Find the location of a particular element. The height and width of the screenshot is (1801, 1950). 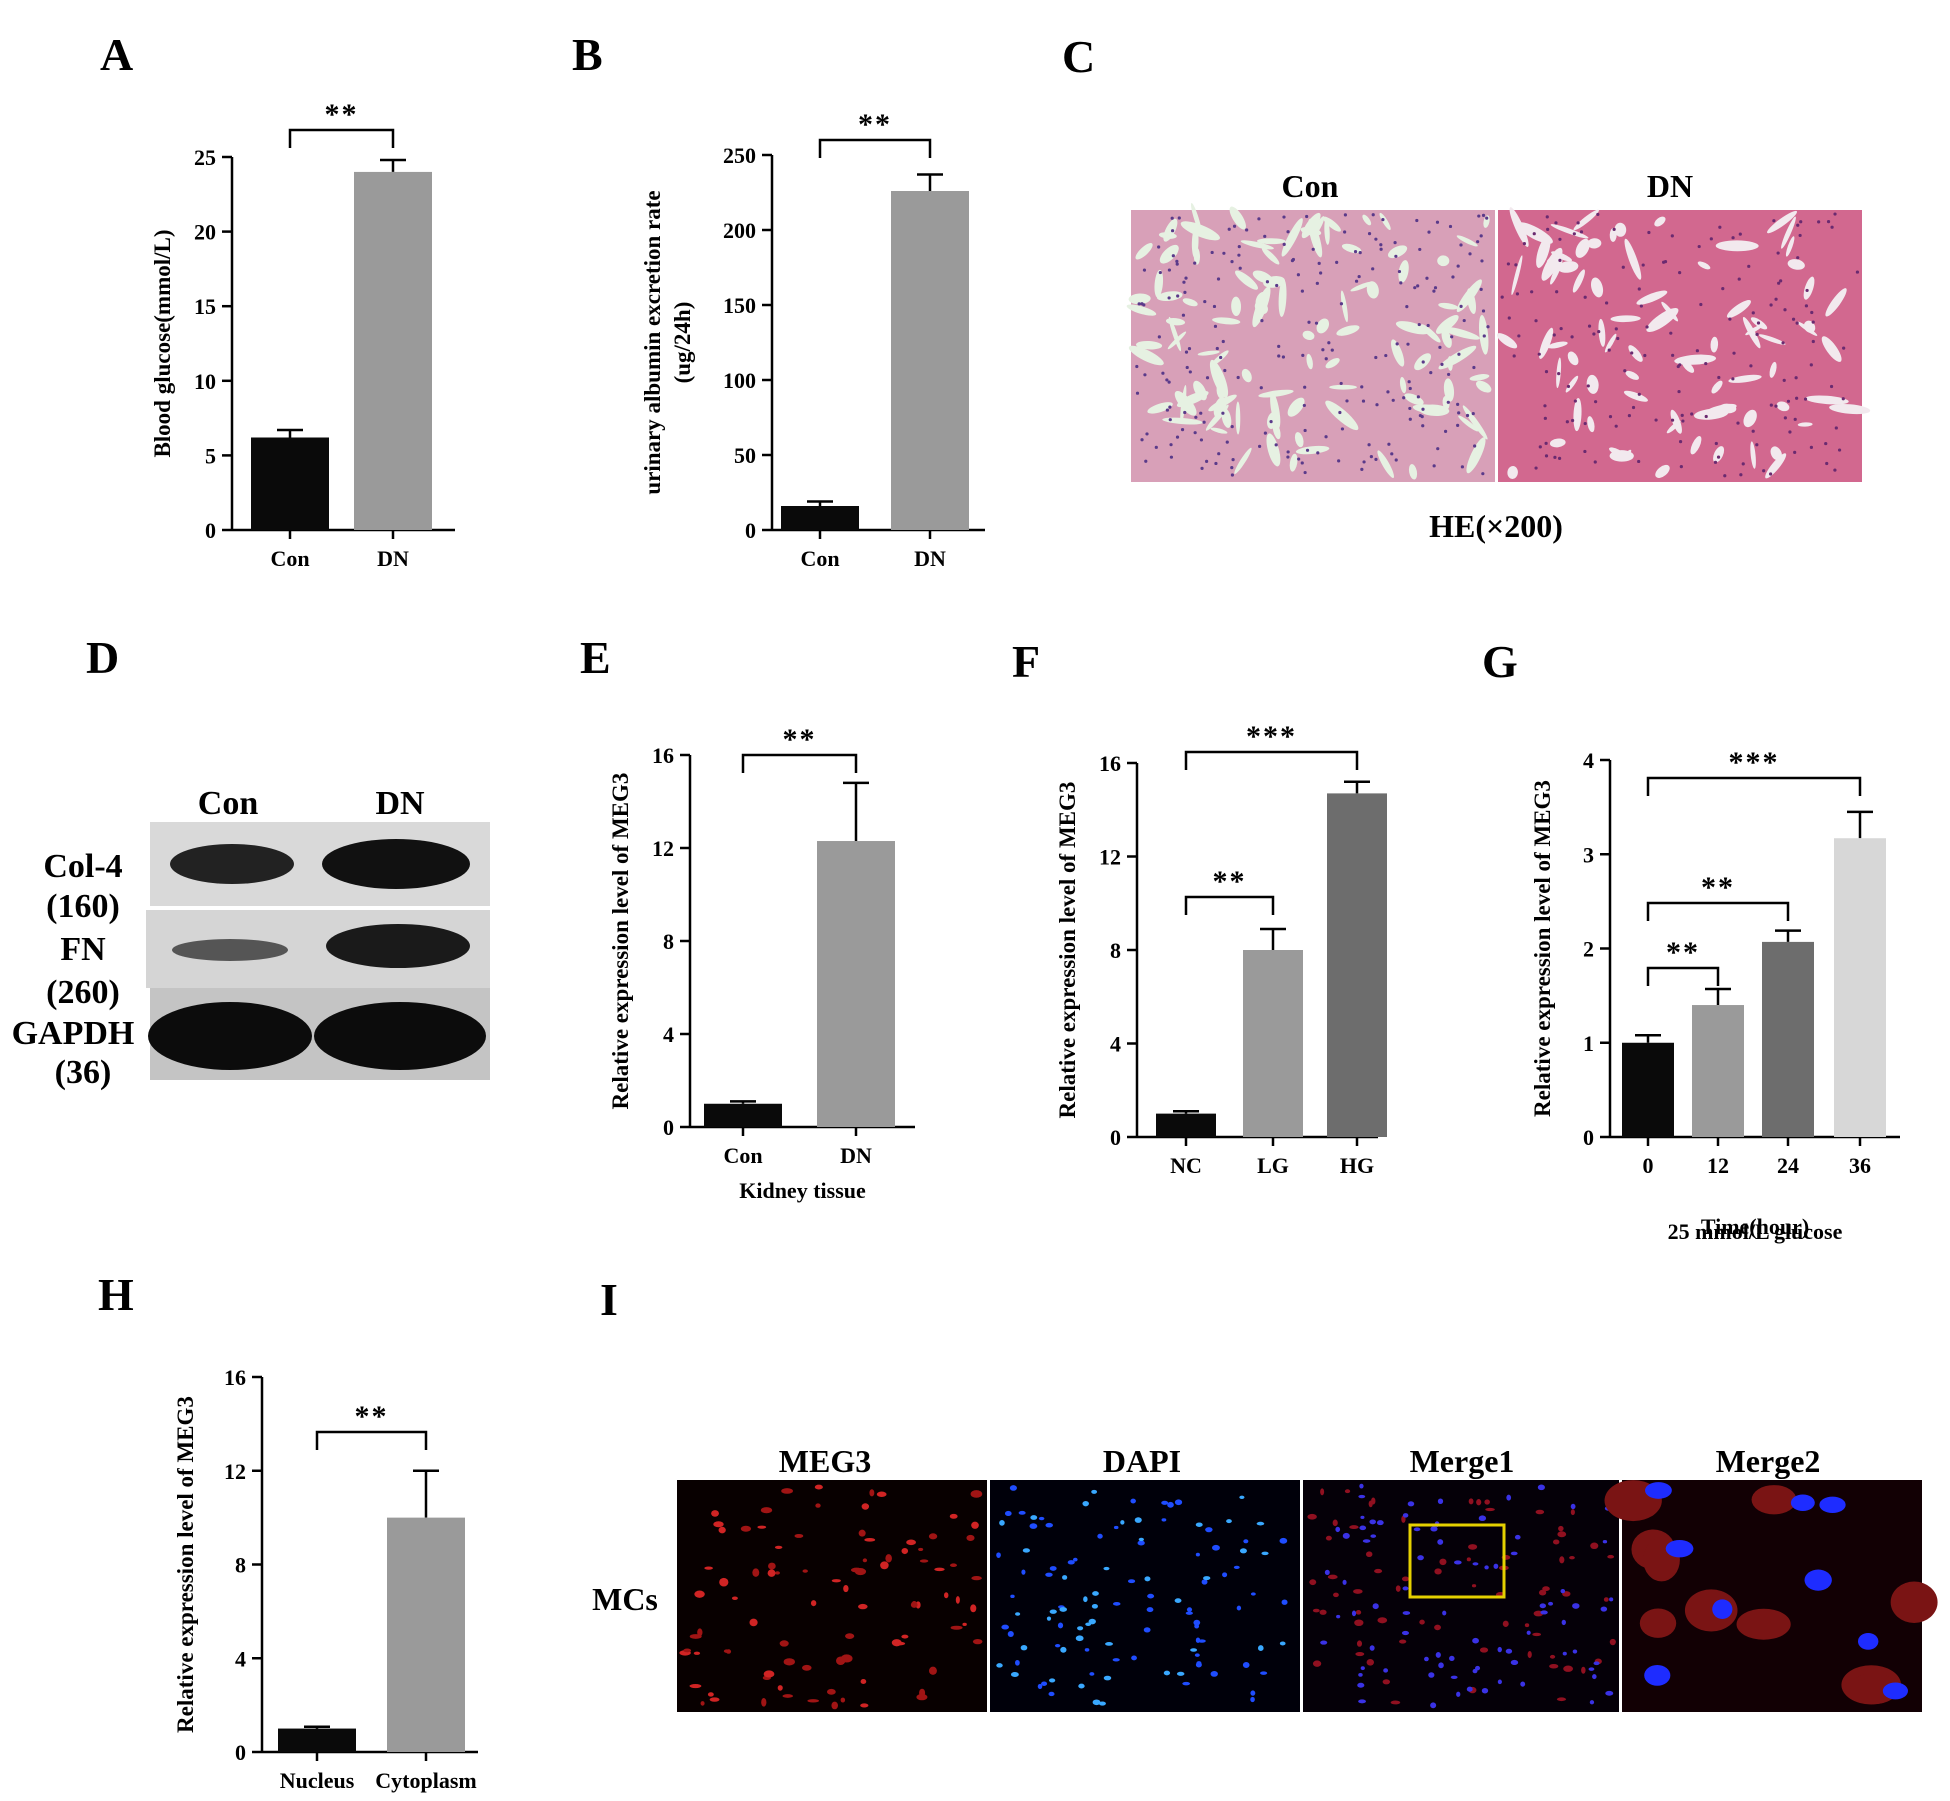

x-tick-label-b: DN is located at coordinates (930, 558).